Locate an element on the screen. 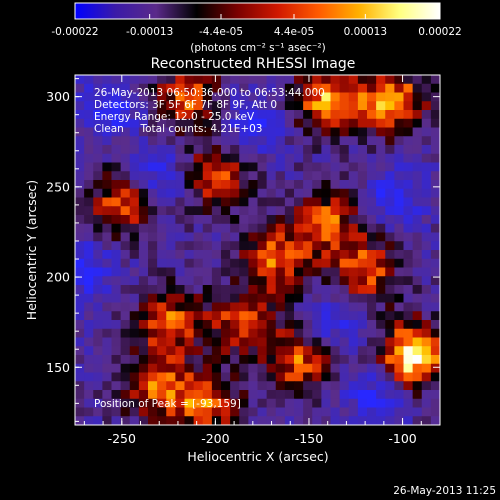  x-tick-label: -150 is located at coordinates (309, 438).